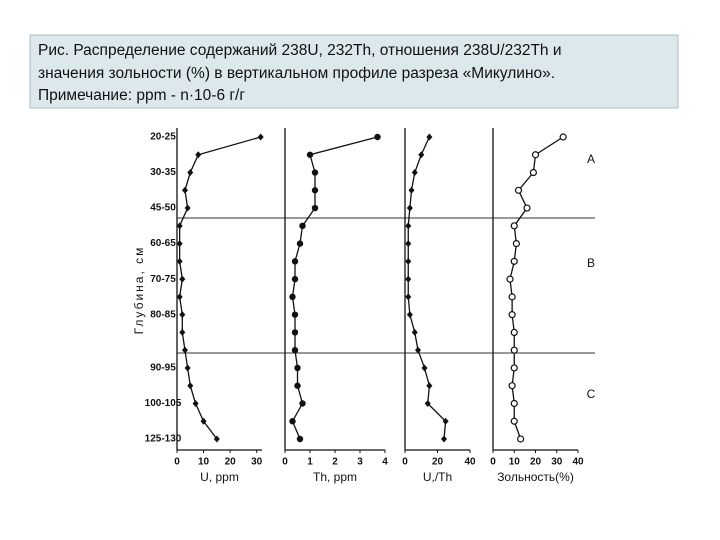 This screenshot has width=720, height=540. Describe the element at coordinates (360, 462) in the screenshot. I see `x-tick-label: 3` at that location.